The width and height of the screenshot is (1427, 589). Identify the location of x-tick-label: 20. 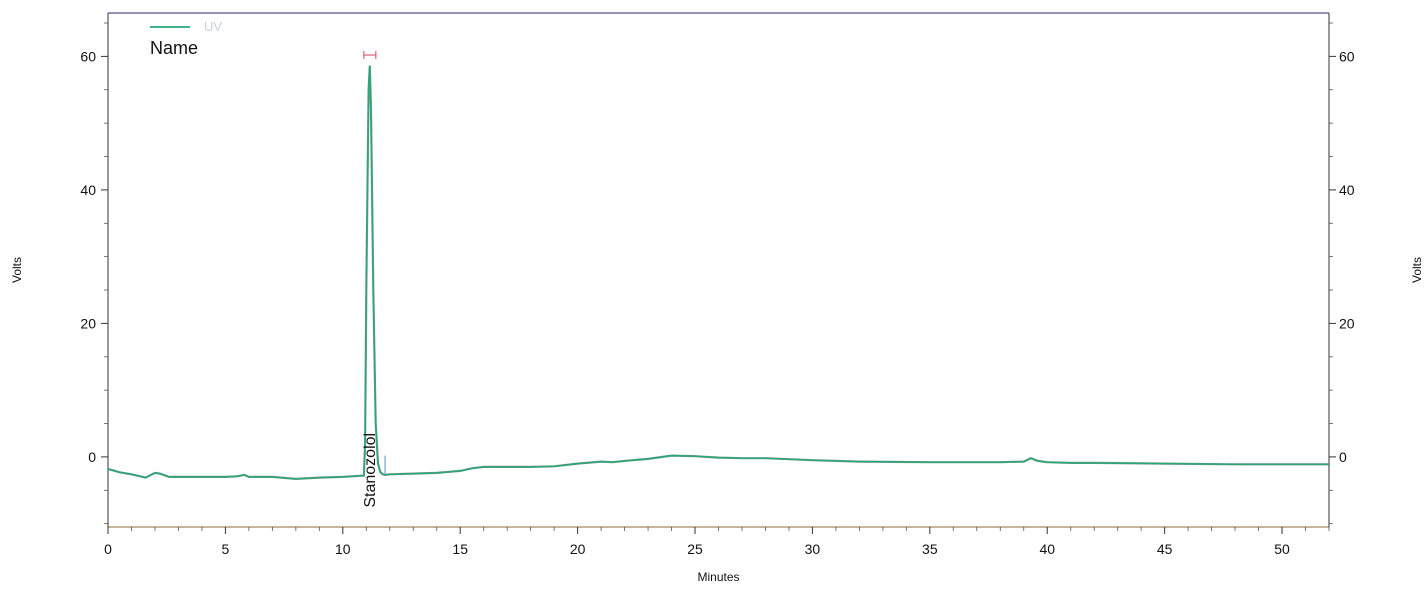
(578, 549).